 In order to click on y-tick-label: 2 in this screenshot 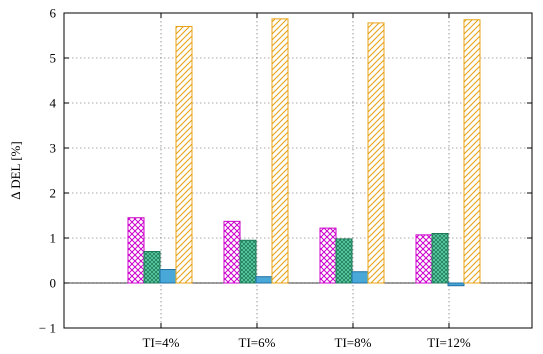, I will do `click(53, 193)`.